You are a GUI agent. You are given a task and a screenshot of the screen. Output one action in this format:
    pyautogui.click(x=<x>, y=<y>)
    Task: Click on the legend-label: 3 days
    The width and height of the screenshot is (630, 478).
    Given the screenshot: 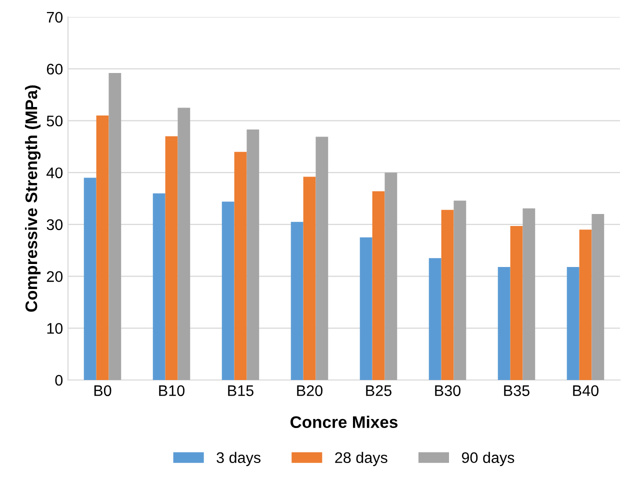 What is the action you would take?
    pyautogui.click(x=238, y=459)
    